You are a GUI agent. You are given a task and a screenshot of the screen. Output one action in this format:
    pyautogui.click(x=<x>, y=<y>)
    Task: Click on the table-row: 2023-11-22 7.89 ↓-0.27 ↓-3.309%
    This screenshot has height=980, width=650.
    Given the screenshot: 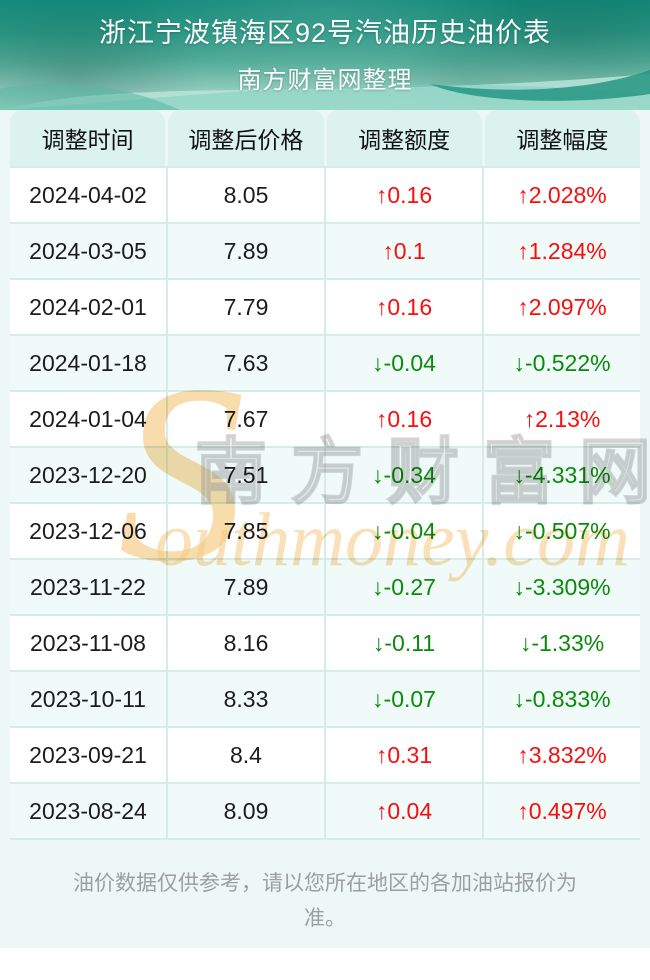 What is the action you would take?
    pyautogui.click(x=325, y=586)
    